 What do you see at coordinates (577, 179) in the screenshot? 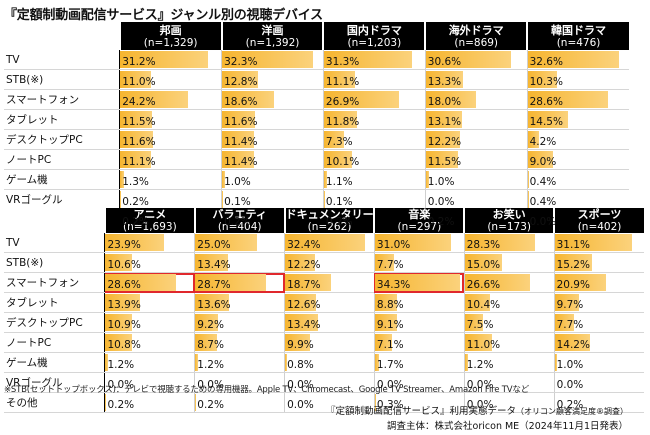
I see `value-cell: 0.4%` at bounding box center [577, 179].